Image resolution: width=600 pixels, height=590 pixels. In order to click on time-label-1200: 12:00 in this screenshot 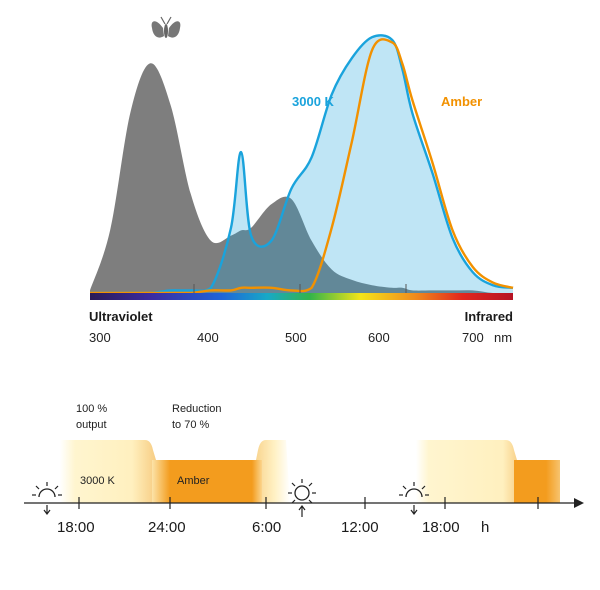, I will do `click(360, 527)`.